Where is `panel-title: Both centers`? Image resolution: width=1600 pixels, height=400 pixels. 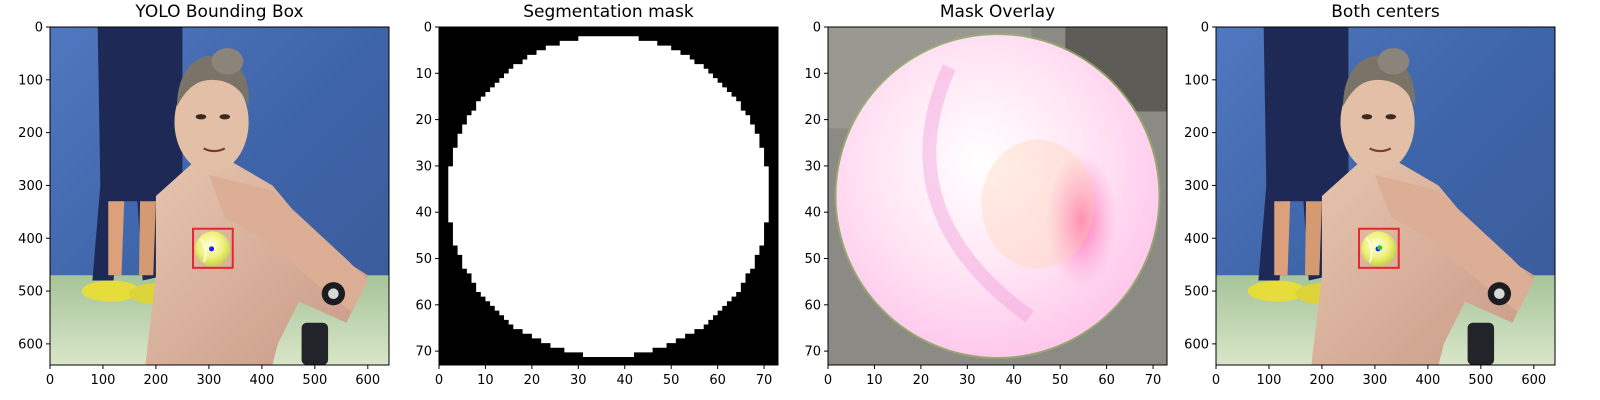 panel-title: Both centers is located at coordinates (1385, 12).